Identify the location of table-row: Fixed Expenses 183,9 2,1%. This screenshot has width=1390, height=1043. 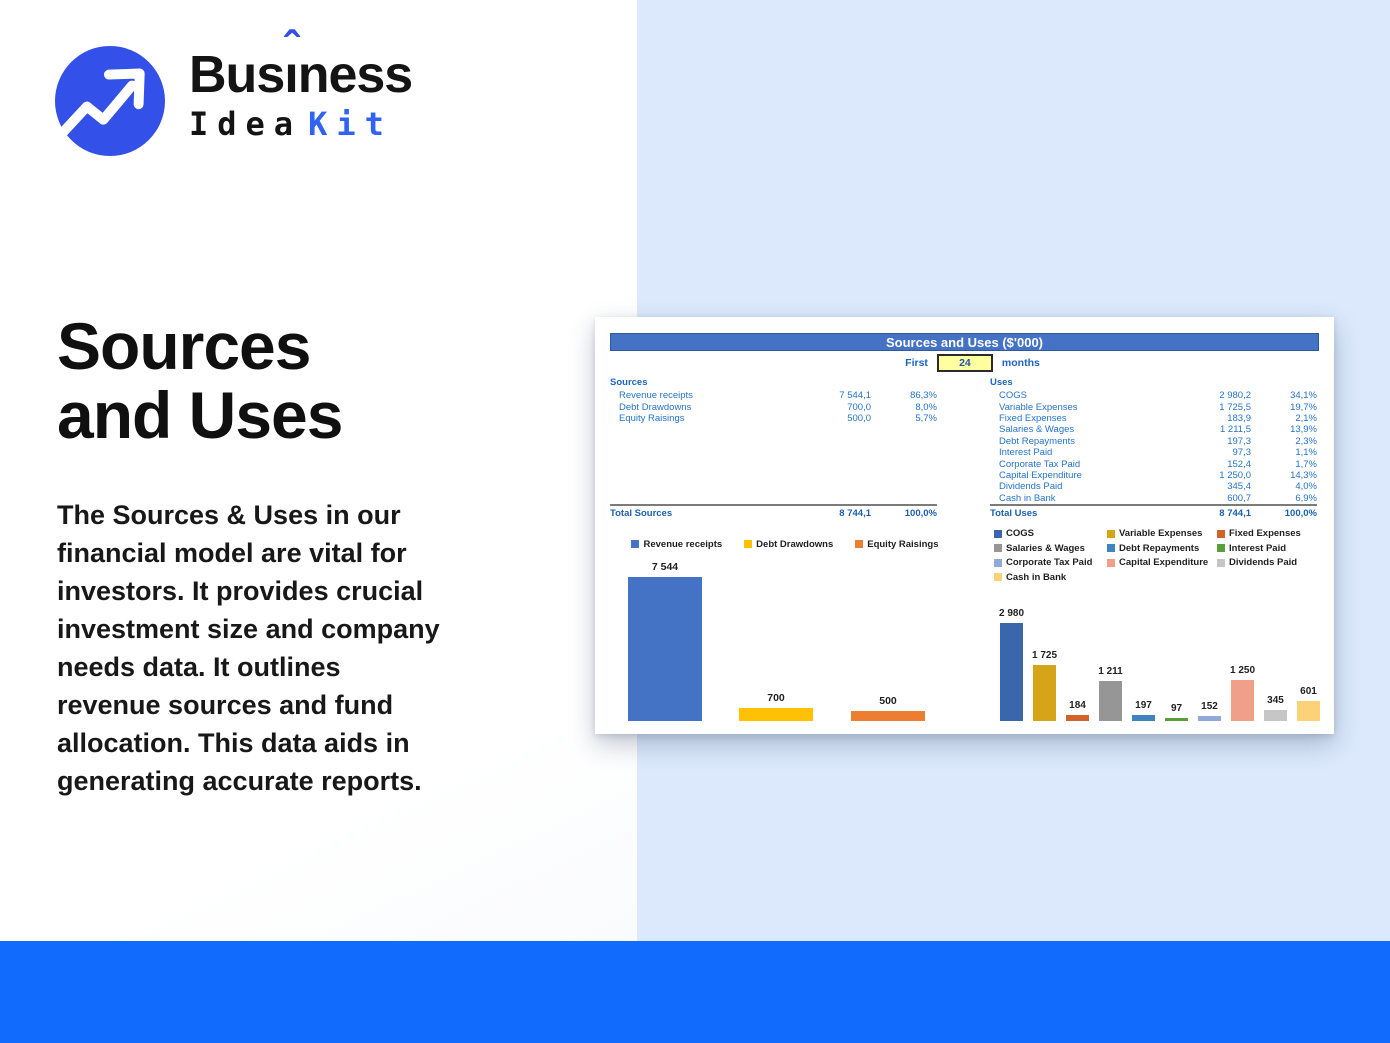
(1153, 418).